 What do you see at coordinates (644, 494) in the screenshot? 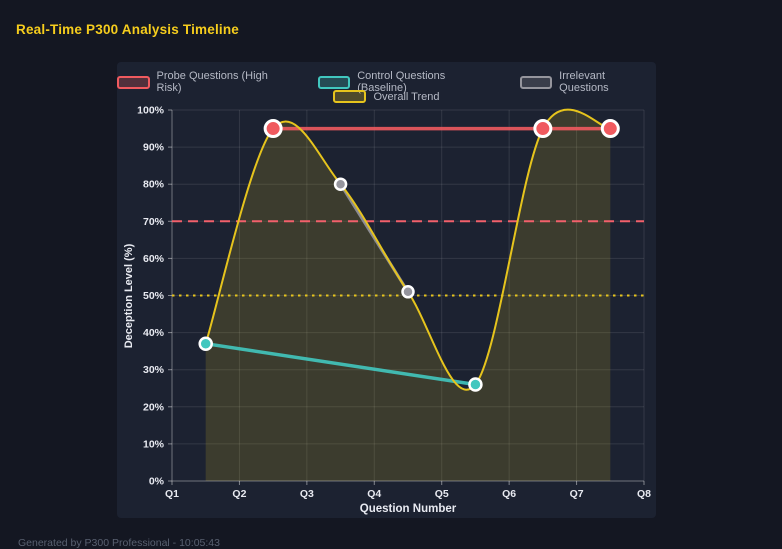
I see `x-tick-label: Q8` at bounding box center [644, 494].